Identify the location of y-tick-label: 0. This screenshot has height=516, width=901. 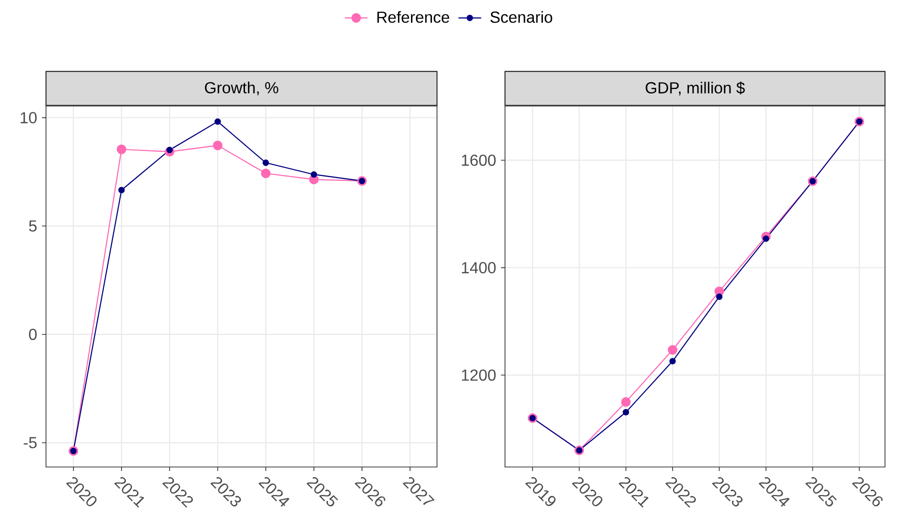
(33, 334).